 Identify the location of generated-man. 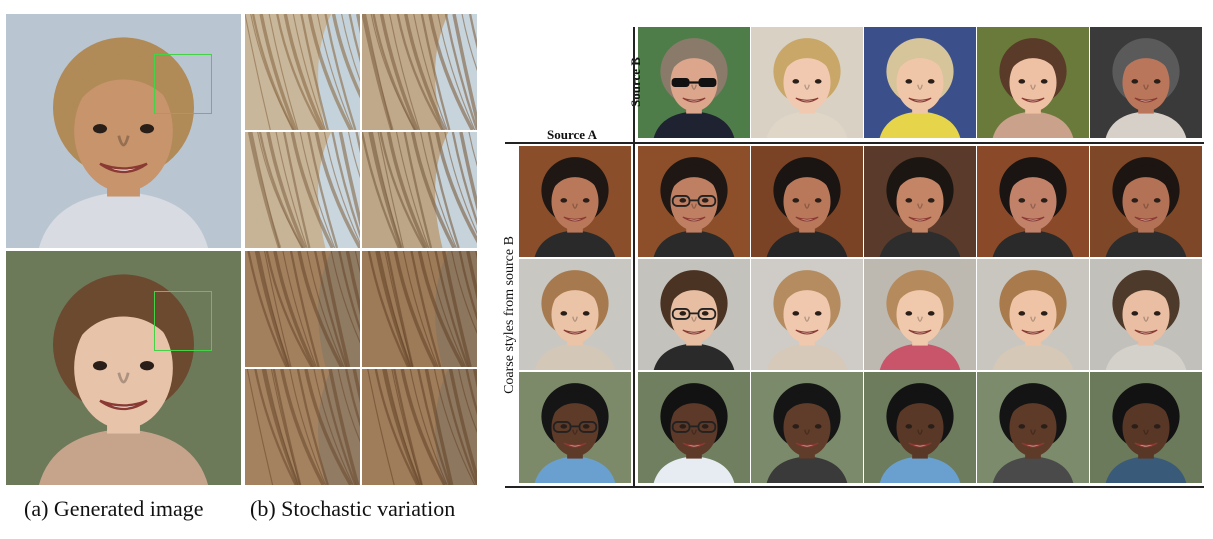
(123, 131).